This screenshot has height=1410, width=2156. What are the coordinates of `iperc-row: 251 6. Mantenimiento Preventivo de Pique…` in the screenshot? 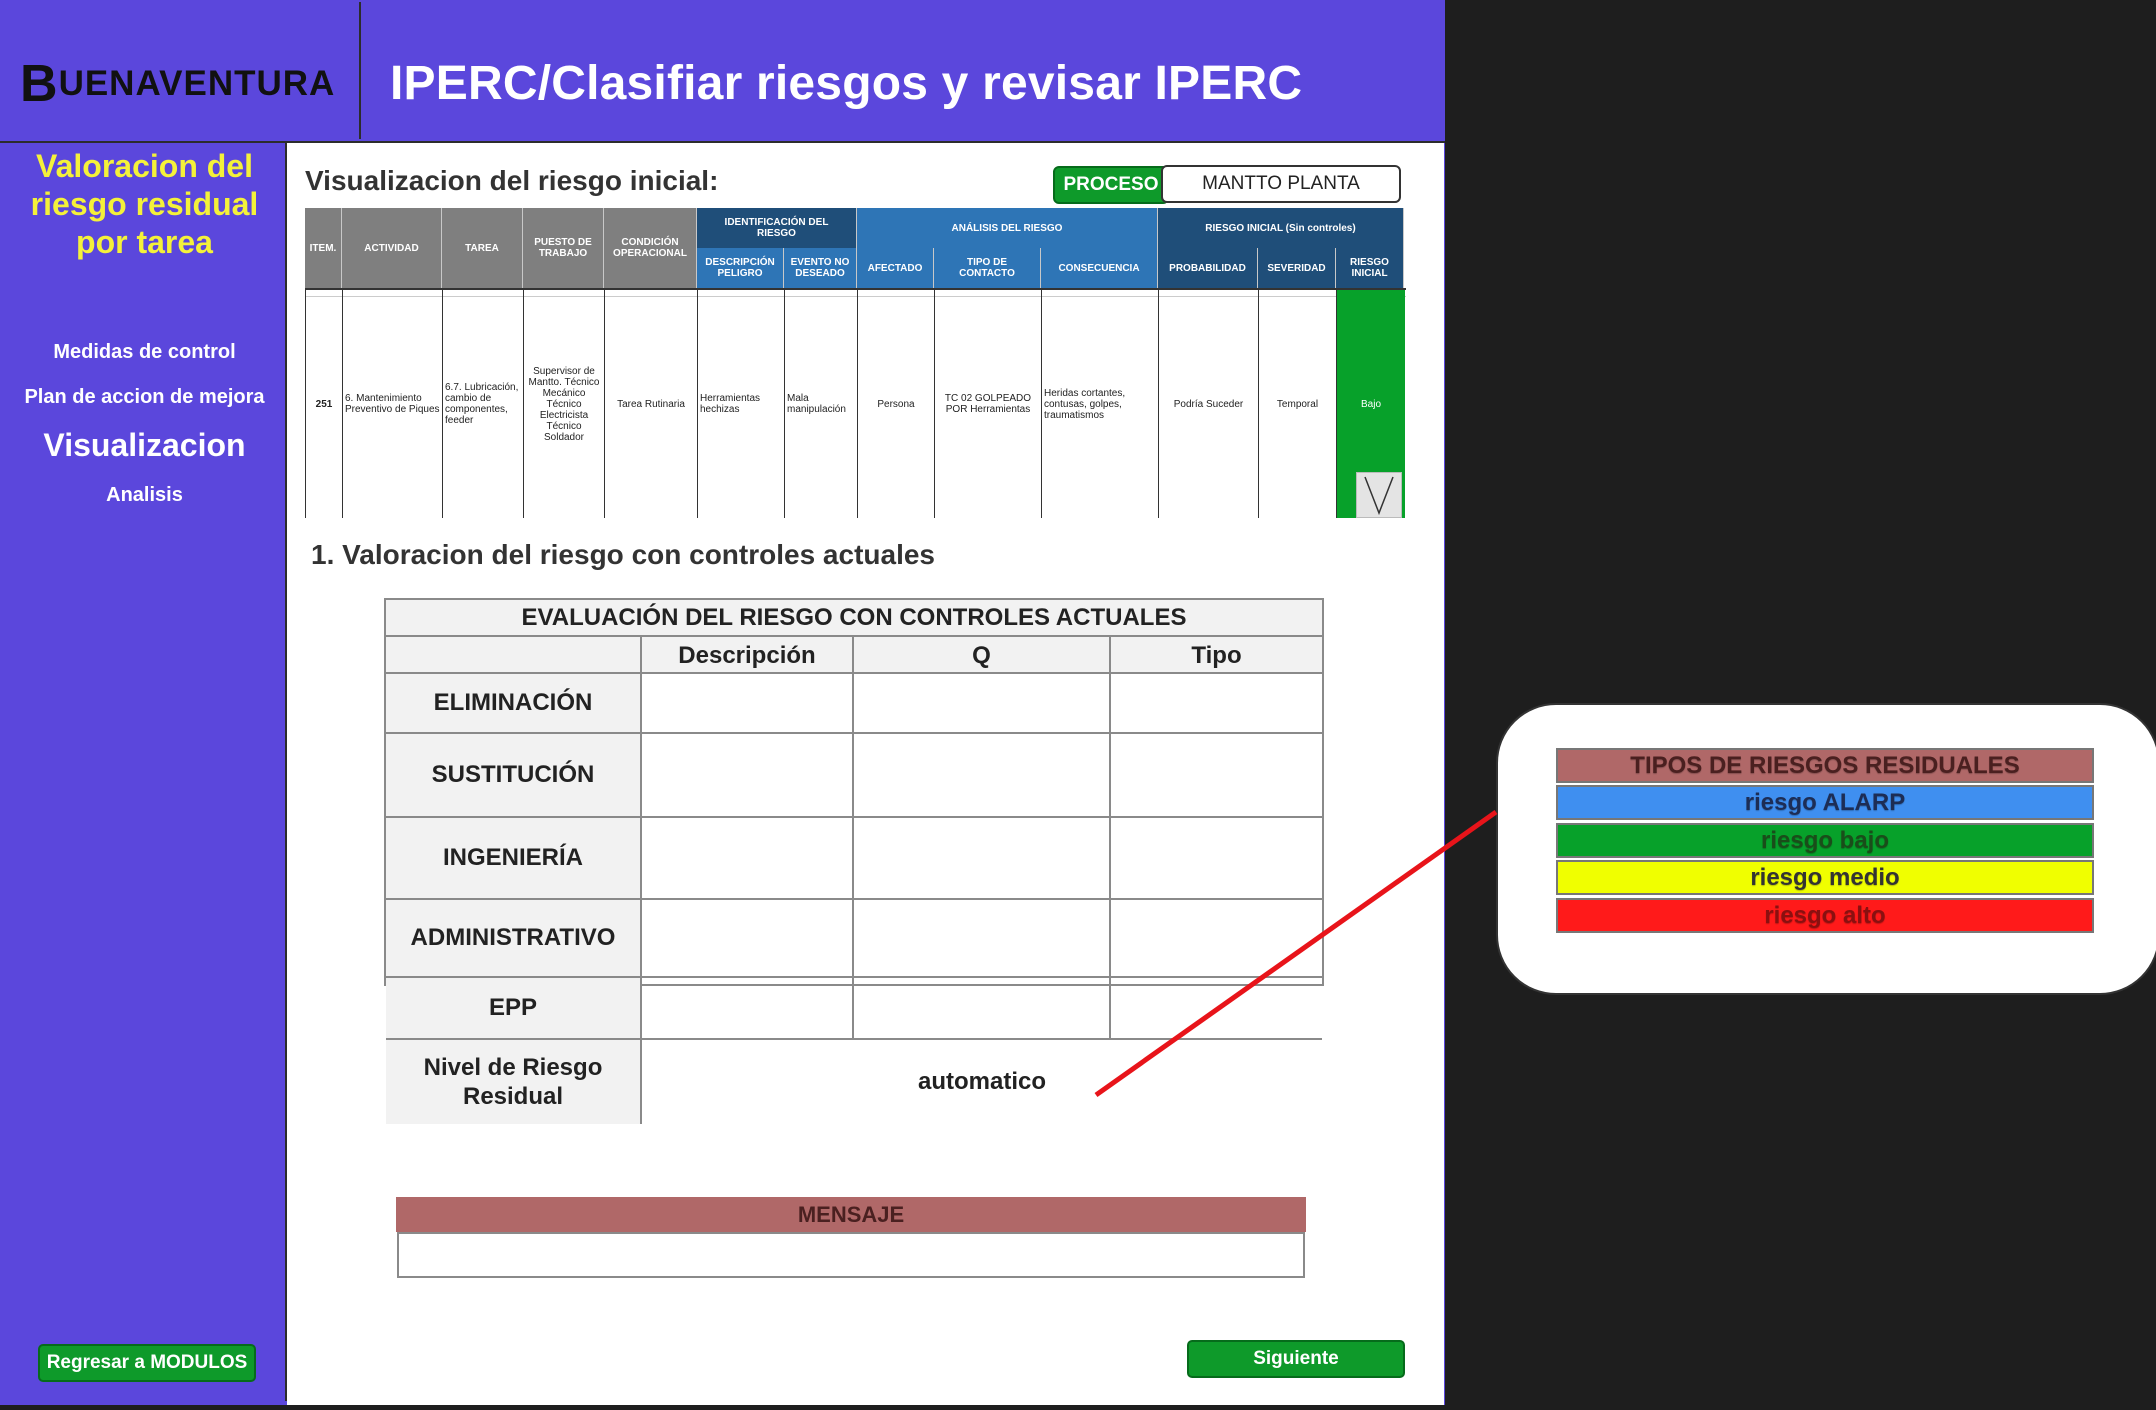 It's located at (855, 403).